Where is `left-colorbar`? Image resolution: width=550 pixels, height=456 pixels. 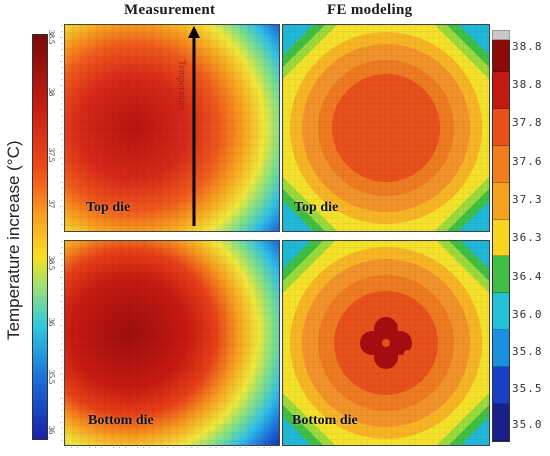
left-colorbar is located at coordinates (40, 237).